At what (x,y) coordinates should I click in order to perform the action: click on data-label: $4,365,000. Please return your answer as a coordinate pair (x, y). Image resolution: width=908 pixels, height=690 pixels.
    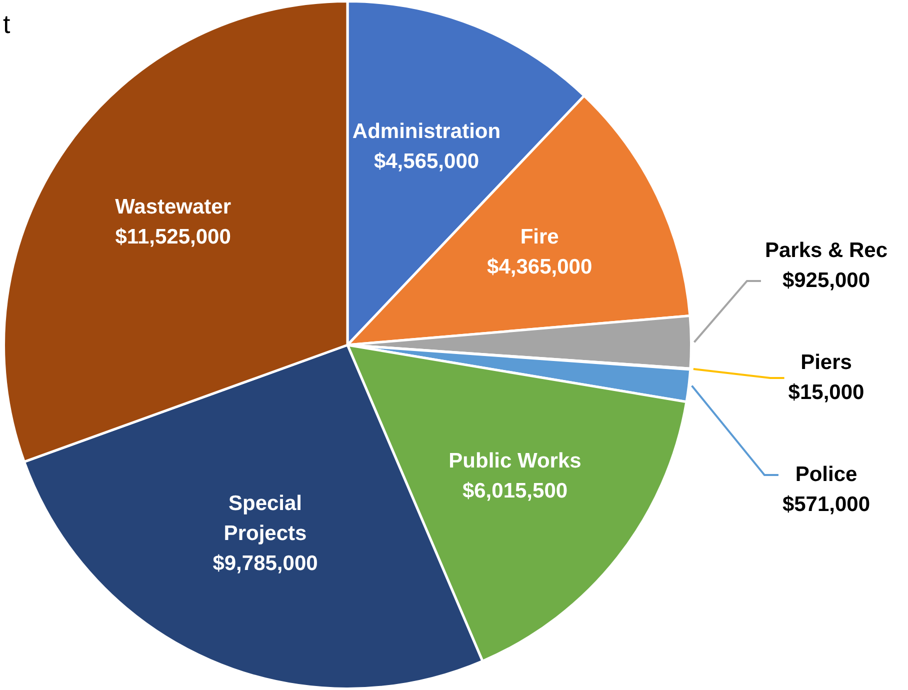
    Looking at the image, I should click on (539, 266).